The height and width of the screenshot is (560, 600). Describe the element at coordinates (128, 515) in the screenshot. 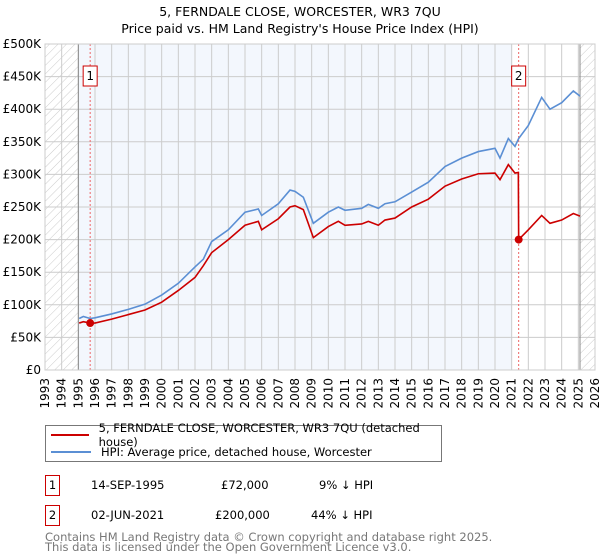

I see `sale-date: 02-JUN-2021` at that location.